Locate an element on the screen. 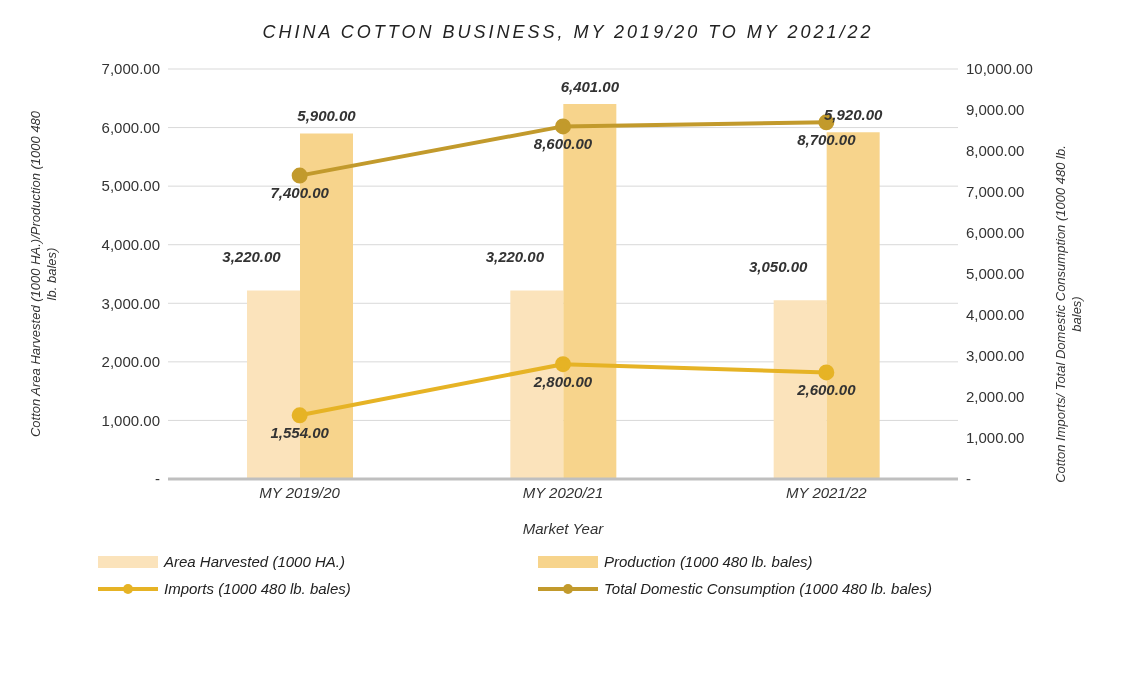 Image resolution: width=1147 pixels, height=675 pixels. y2-tick-label: 7,000.00 is located at coordinates (995, 192).